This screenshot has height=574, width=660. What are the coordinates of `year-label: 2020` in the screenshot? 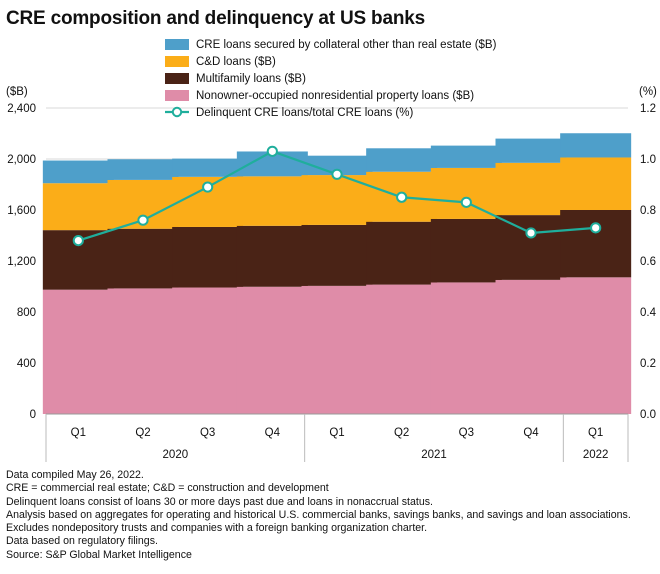 It's located at (176, 455).